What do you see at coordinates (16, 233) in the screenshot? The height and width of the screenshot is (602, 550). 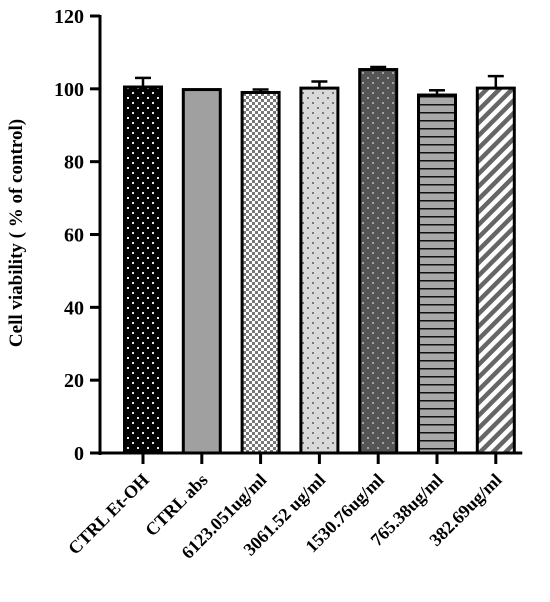 I see `y-axis-label: Cell viability ( % of control)` at bounding box center [16, 233].